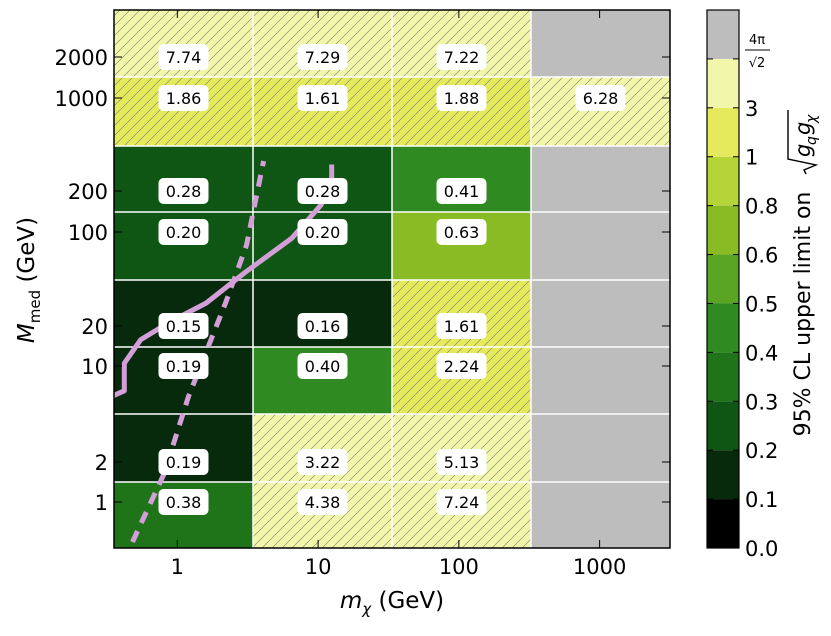 The width and height of the screenshot is (831, 636). I want to click on colorbar-tick-label: 0.1, so click(761, 500).